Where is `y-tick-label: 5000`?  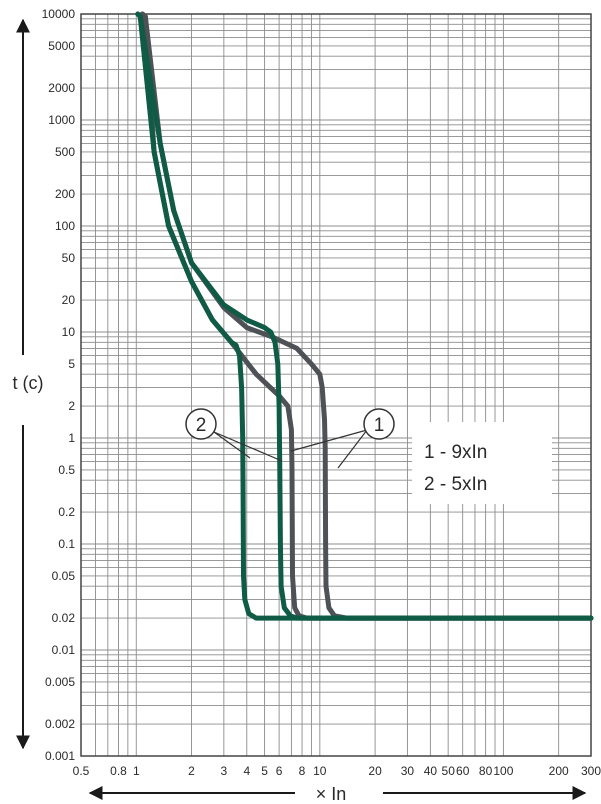 y-tick-label: 5000 is located at coordinates (61, 46).